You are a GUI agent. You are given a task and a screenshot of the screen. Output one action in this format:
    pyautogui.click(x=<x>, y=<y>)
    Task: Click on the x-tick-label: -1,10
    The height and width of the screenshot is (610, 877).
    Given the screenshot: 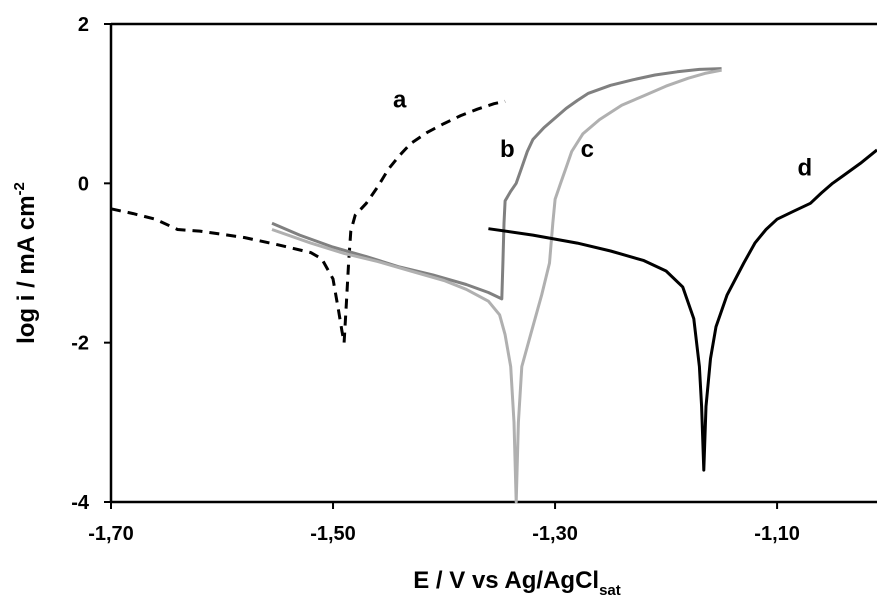 What is the action you would take?
    pyautogui.click(x=777, y=534)
    